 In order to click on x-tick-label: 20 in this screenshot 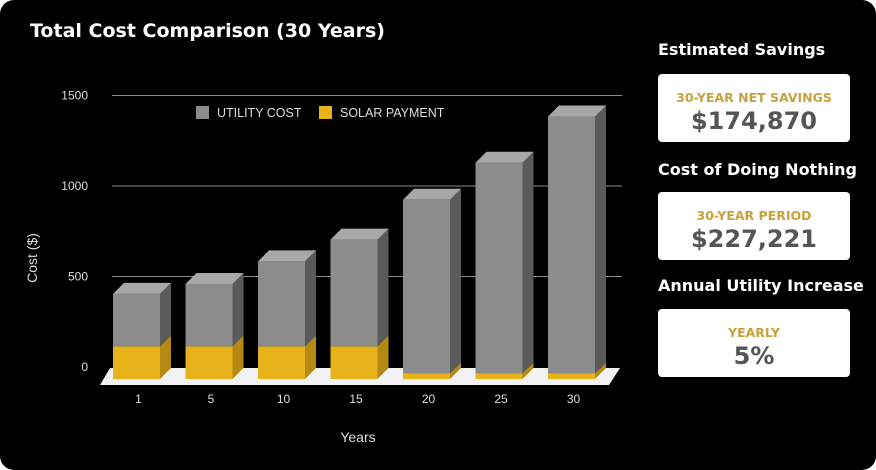, I will do `click(429, 399)`.